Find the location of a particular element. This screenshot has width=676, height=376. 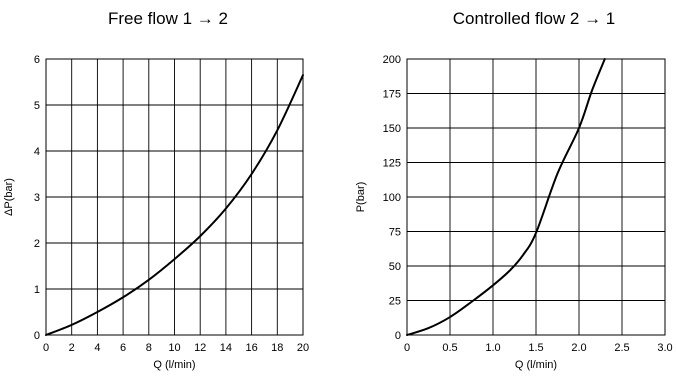

controlled-flow-y-axis-label: P(bar) is located at coordinates (361, 197).